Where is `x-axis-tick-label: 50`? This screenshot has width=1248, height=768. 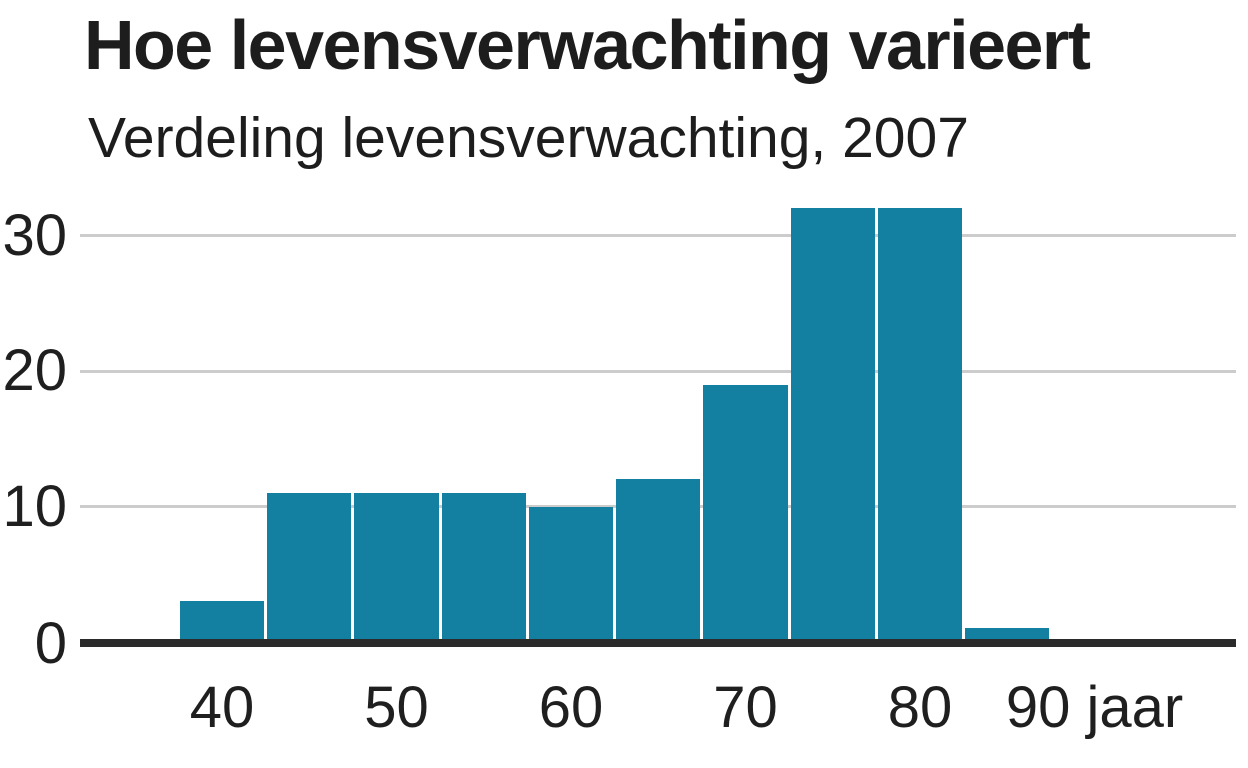 x-axis-tick-label: 50 is located at coordinates (396, 707).